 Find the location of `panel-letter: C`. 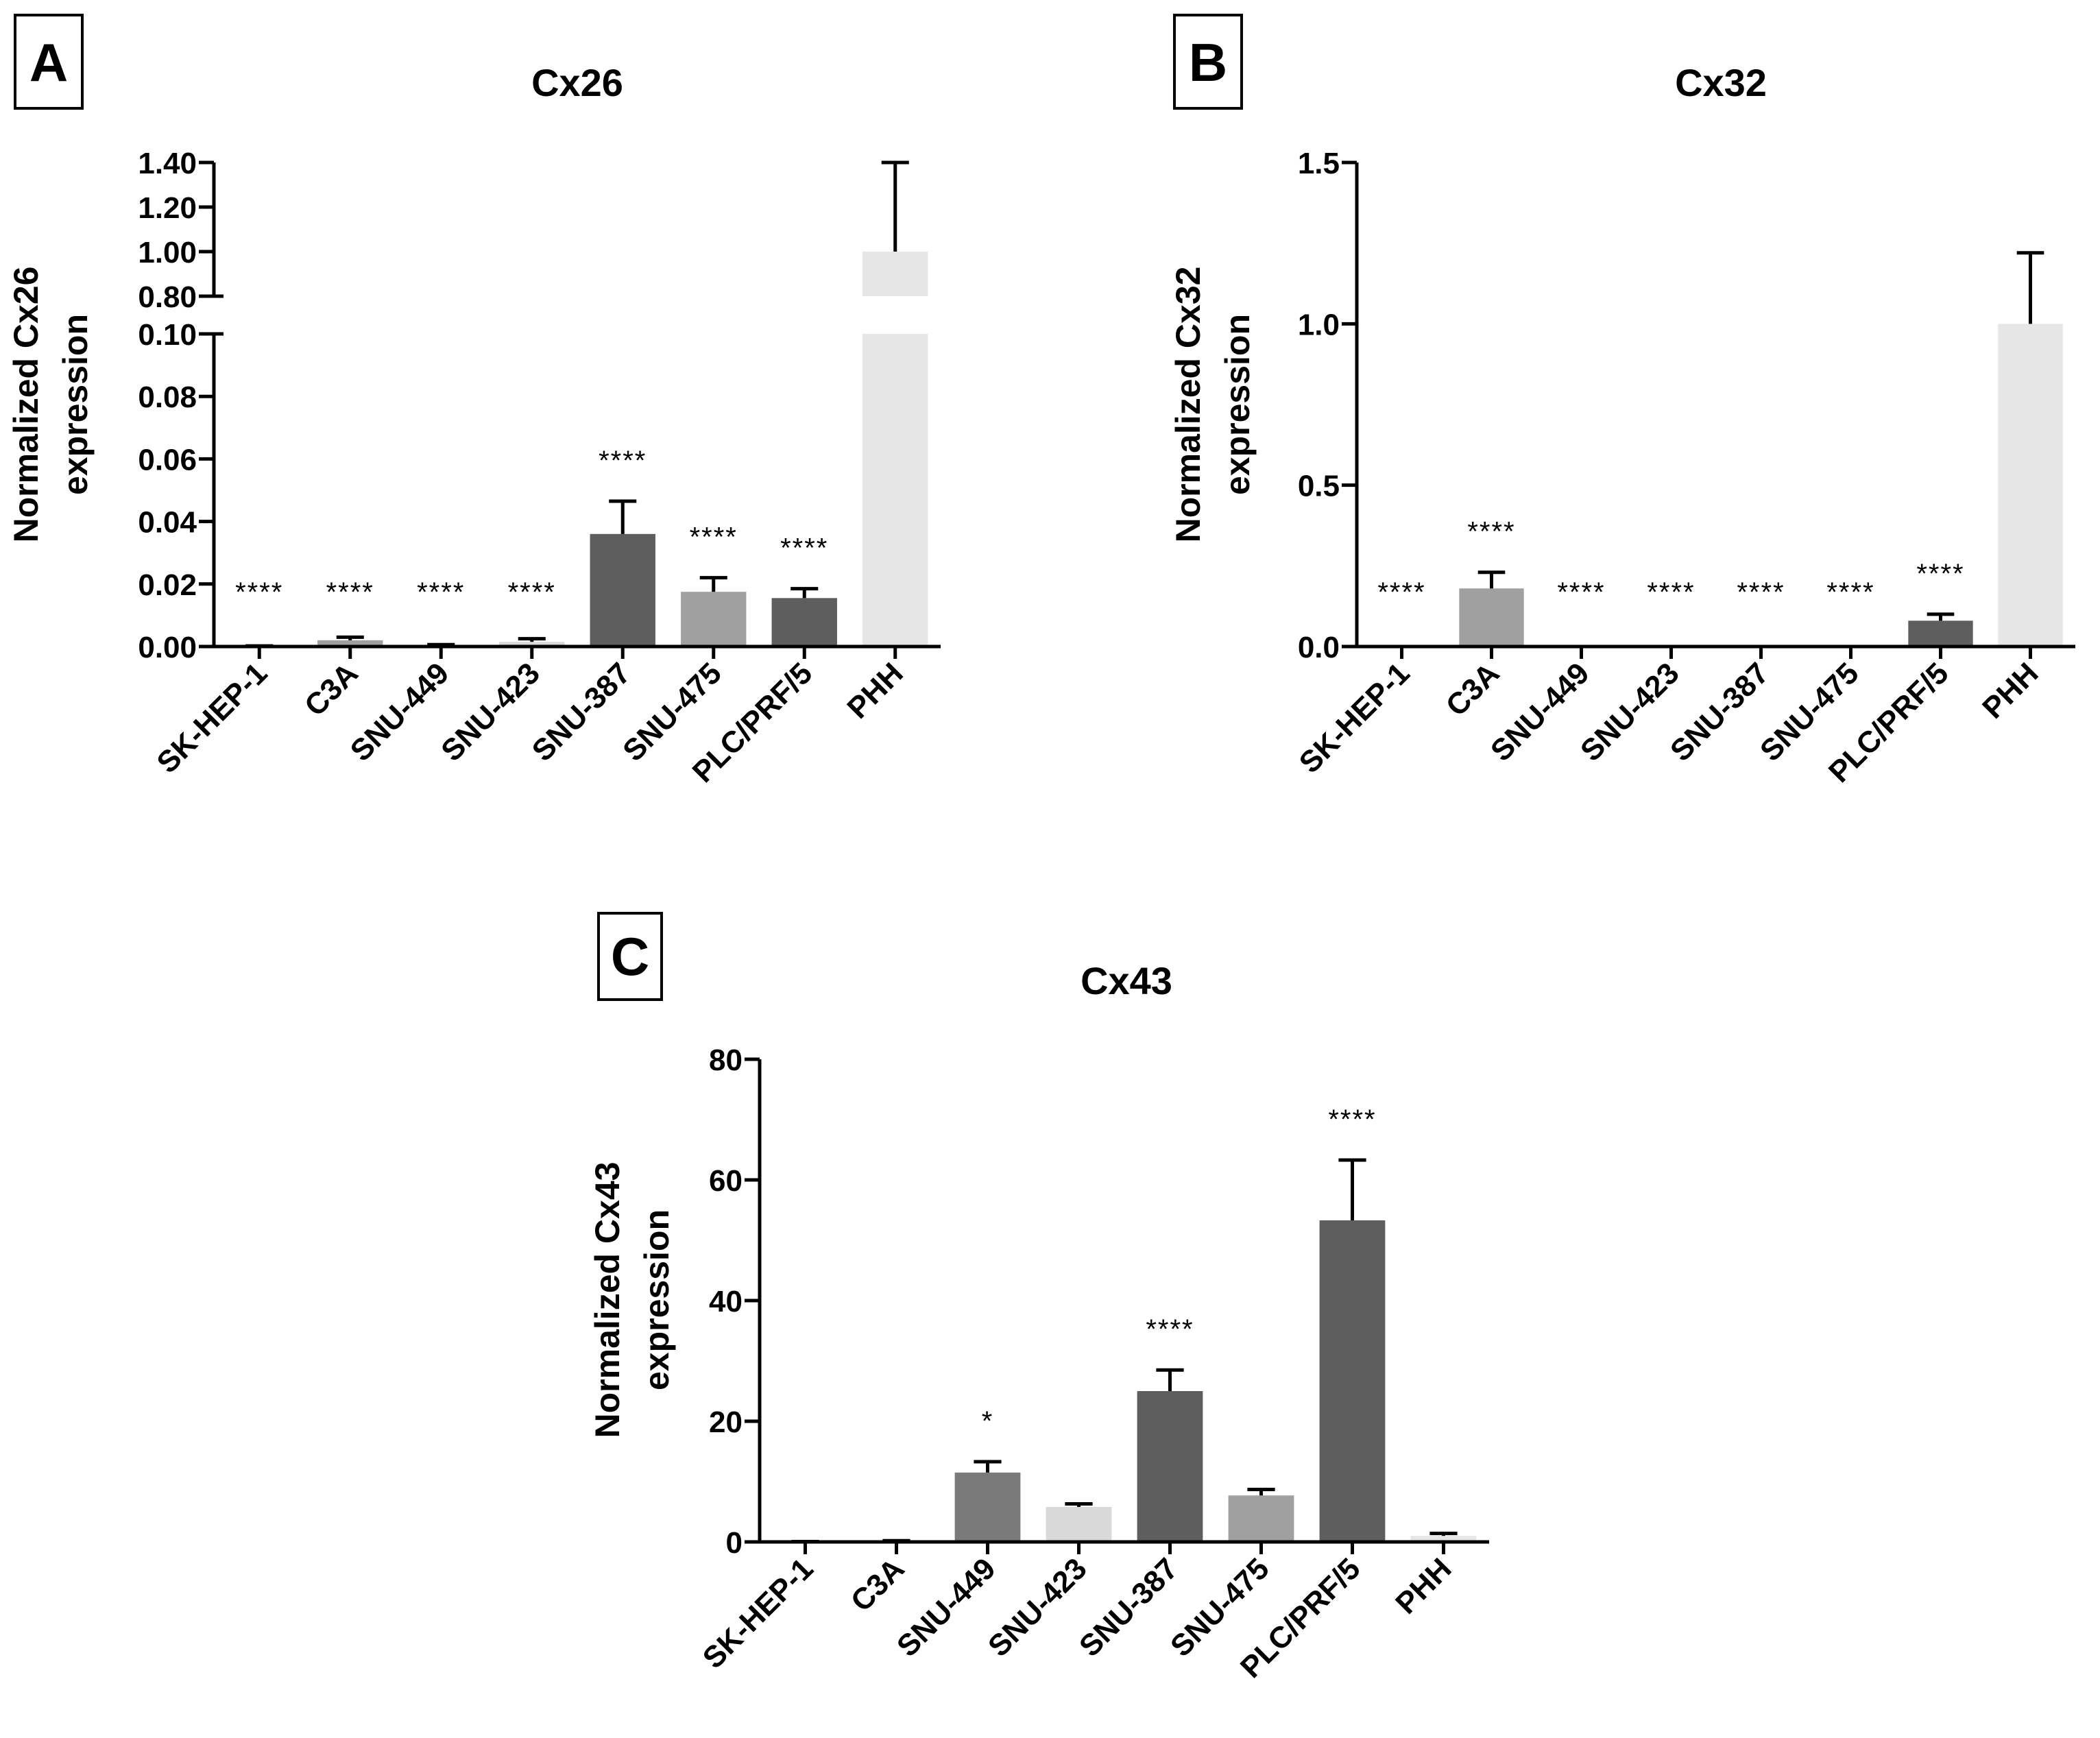

panel-letter: C is located at coordinates (630, 957).